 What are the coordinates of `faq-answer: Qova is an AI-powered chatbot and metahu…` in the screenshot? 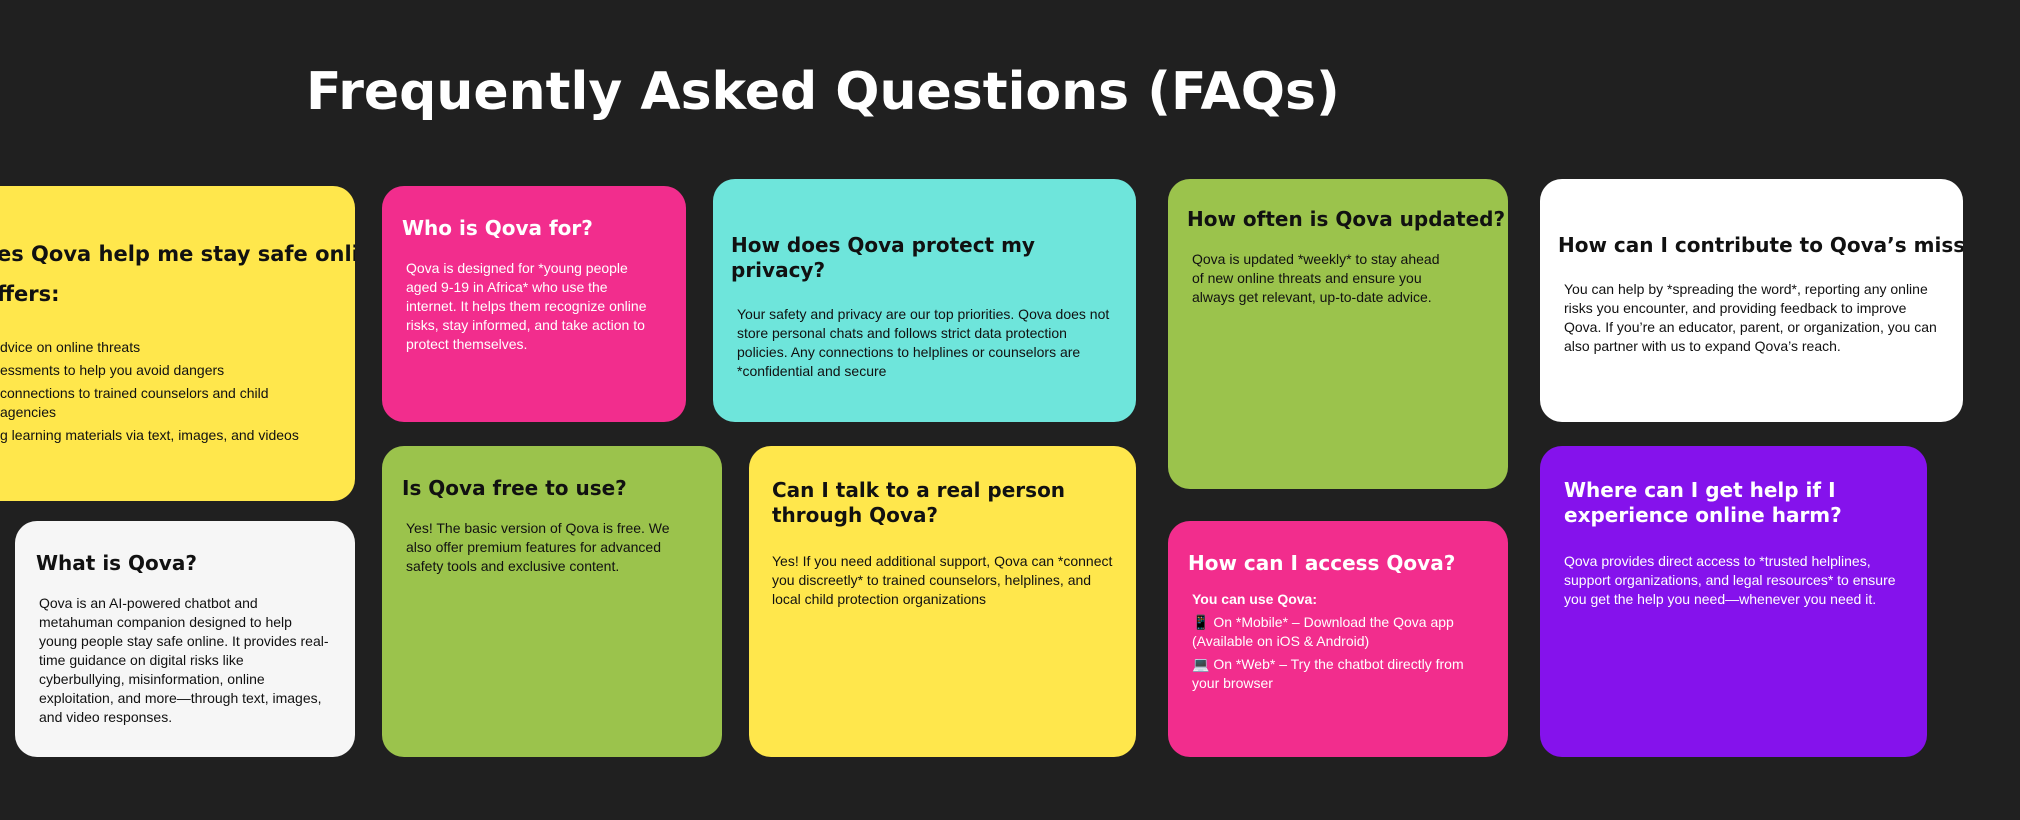 It's located at (184, 660).